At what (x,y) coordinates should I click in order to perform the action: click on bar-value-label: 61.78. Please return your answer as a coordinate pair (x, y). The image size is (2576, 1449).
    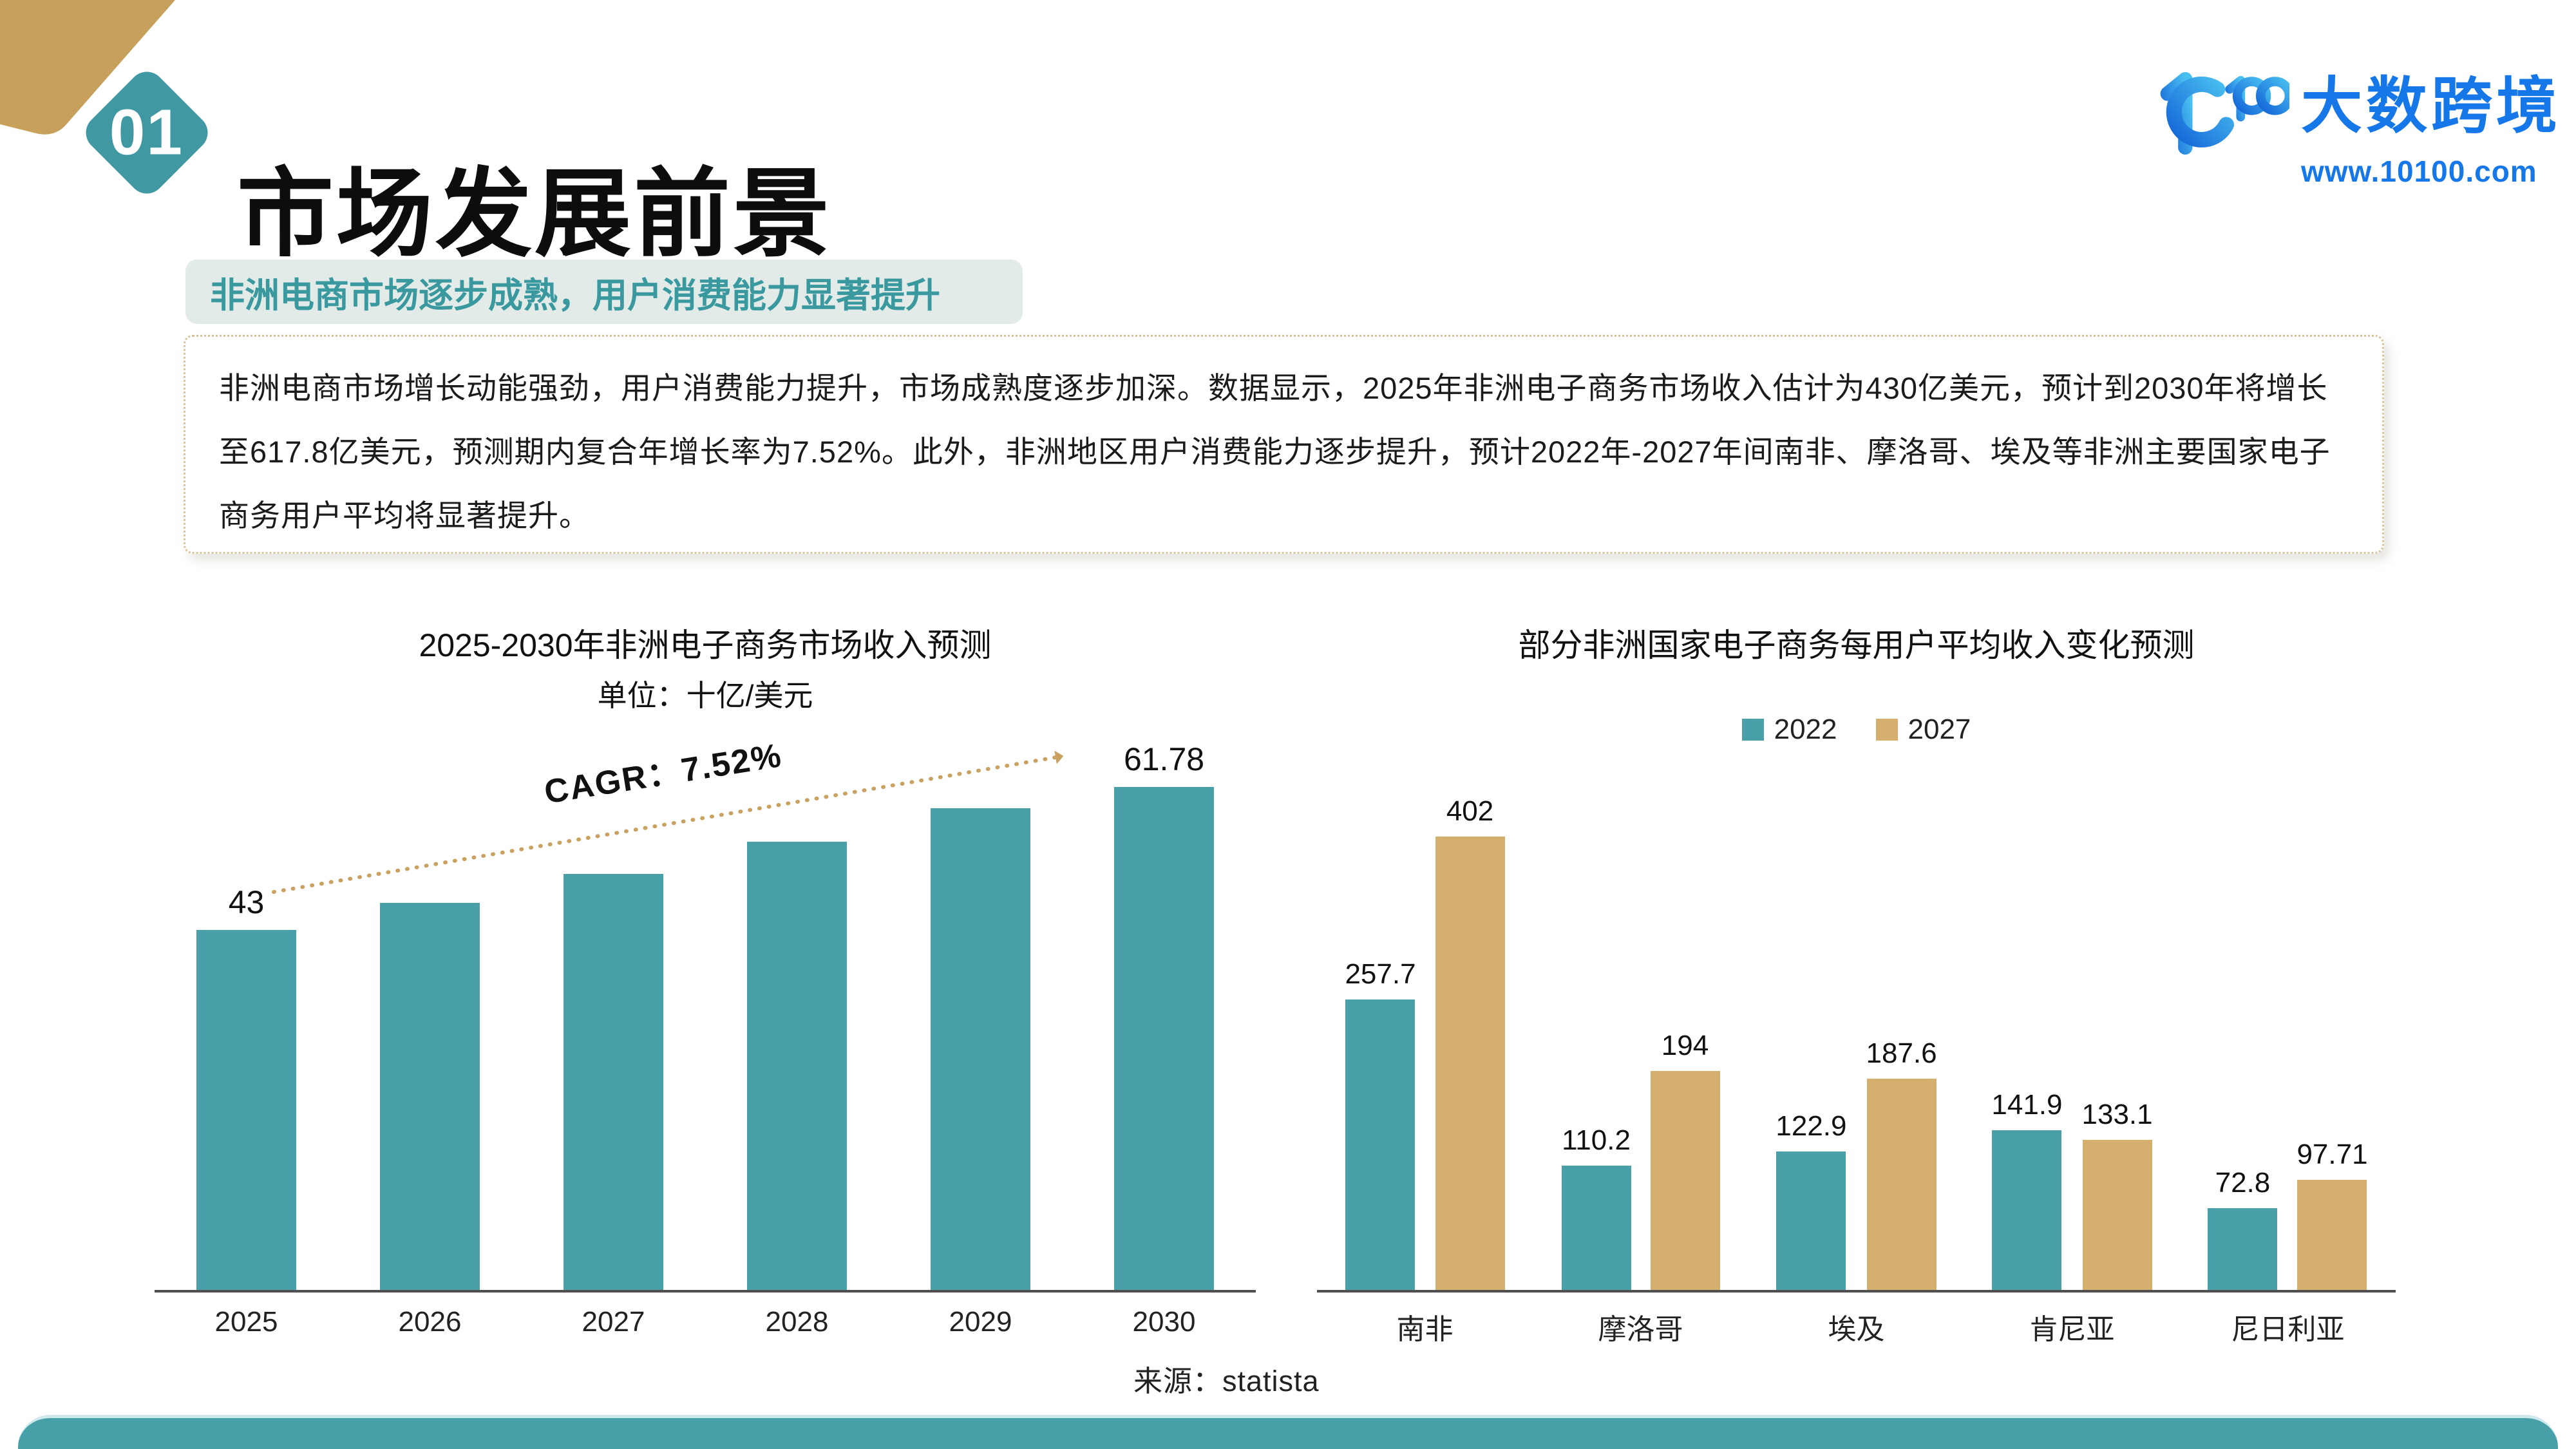
    Looking at the image, I should click on (1164, 759).